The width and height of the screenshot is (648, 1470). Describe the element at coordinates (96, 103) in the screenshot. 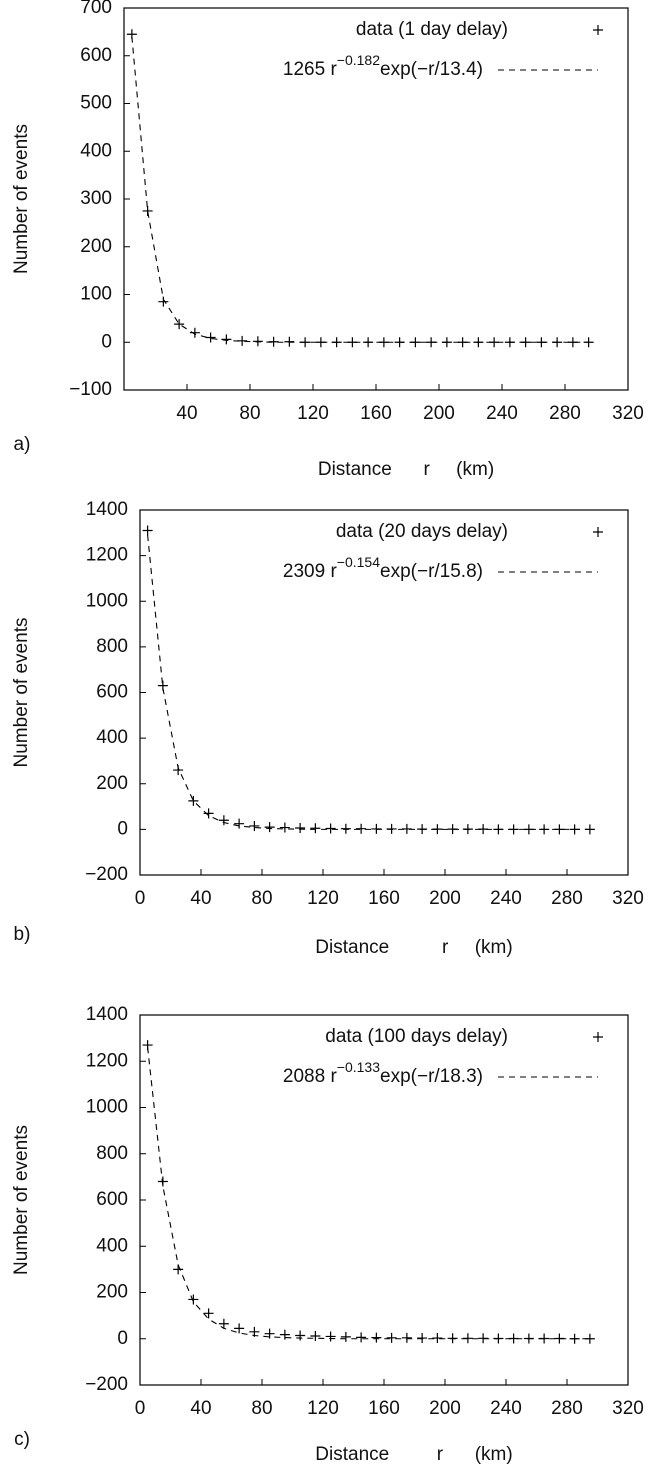

I see `y-tick-label: 500` at that location.